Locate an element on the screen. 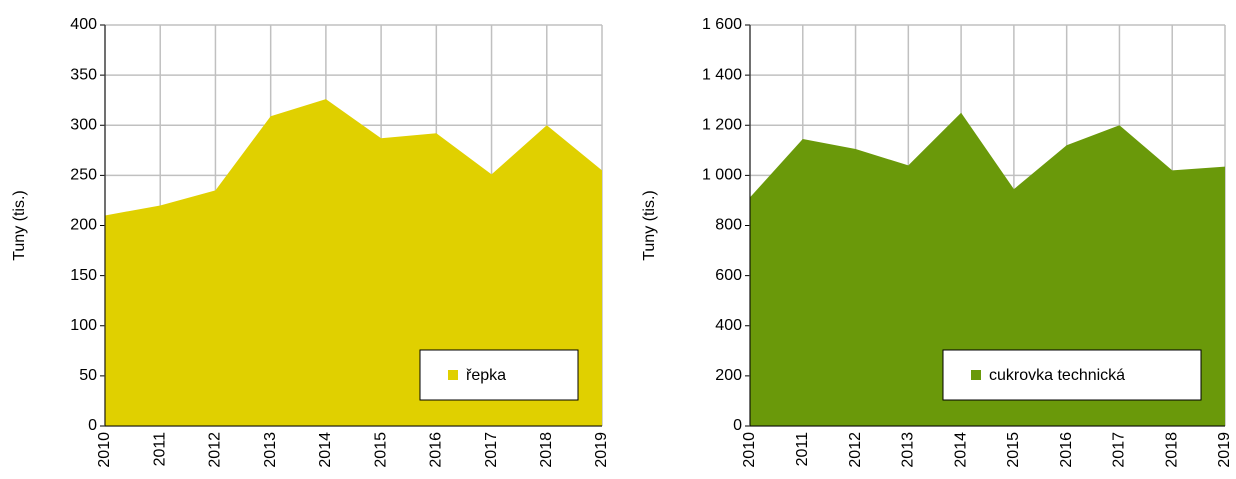  y-tick-label: 600 is located at coordinates (728, 275).